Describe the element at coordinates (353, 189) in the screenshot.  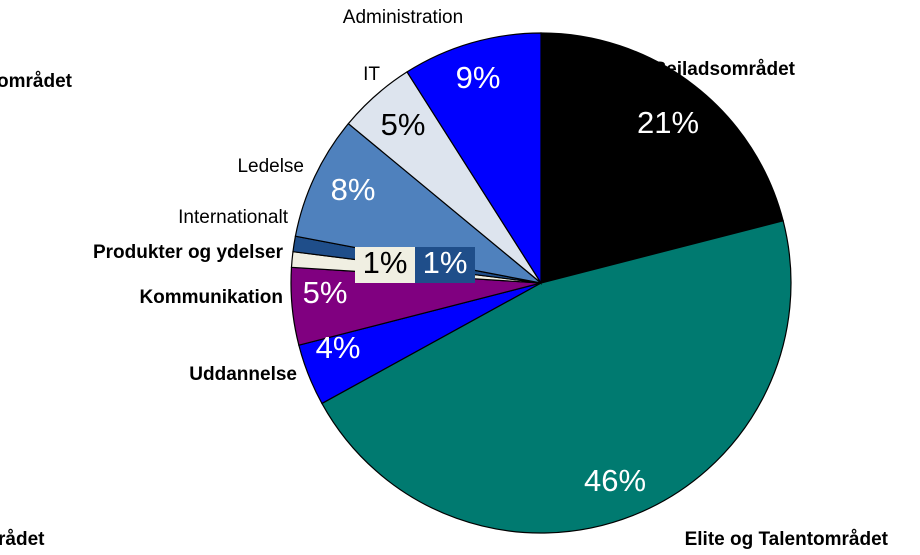
I see `value-label: 8%` at that location.